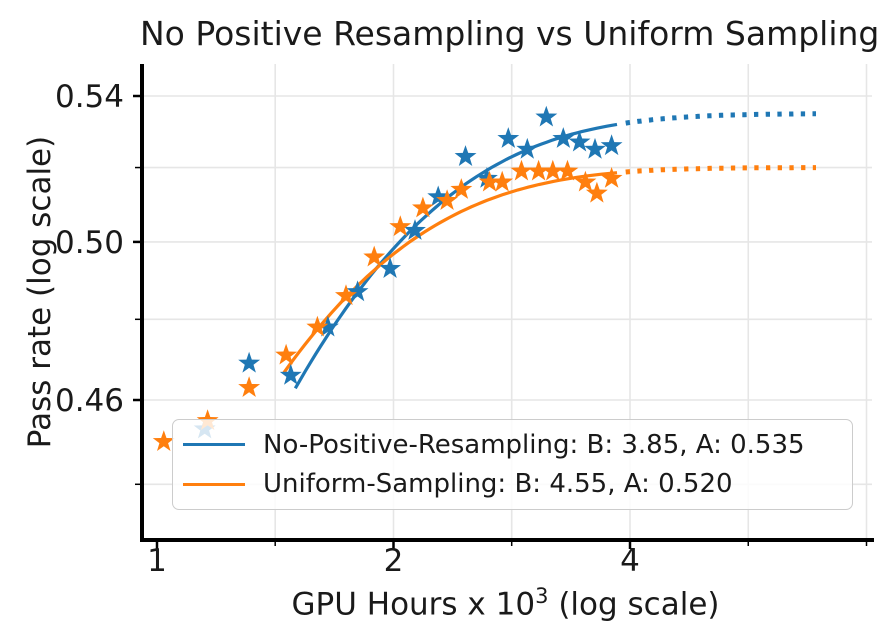  I want to click on y-tick-label: 0.50, so click(89, 243).